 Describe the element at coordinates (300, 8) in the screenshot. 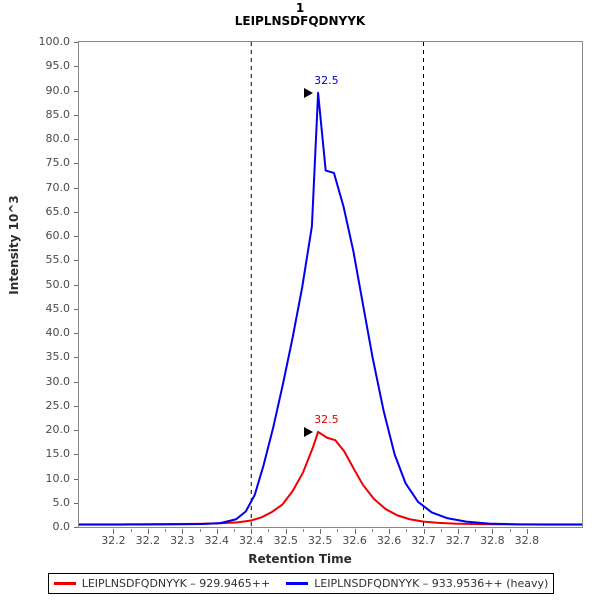

I see `chart-title-index: 1` at that location.